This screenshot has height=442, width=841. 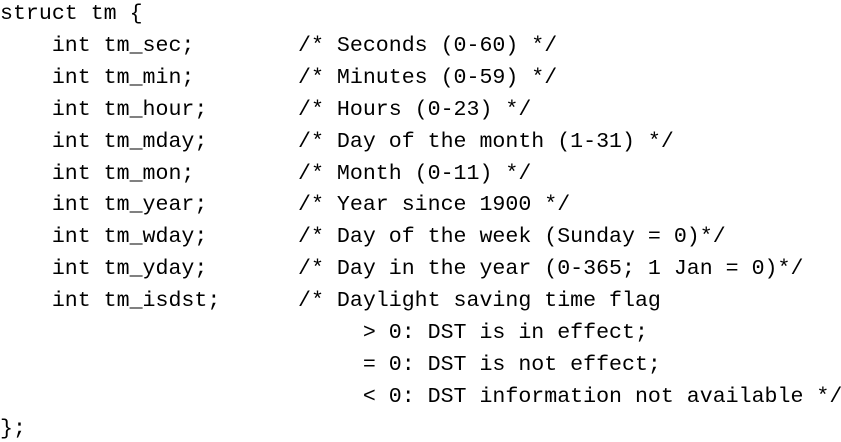 I want to click on comment-continuation: < 0: DST information not available */, so click(x=601, y=396).